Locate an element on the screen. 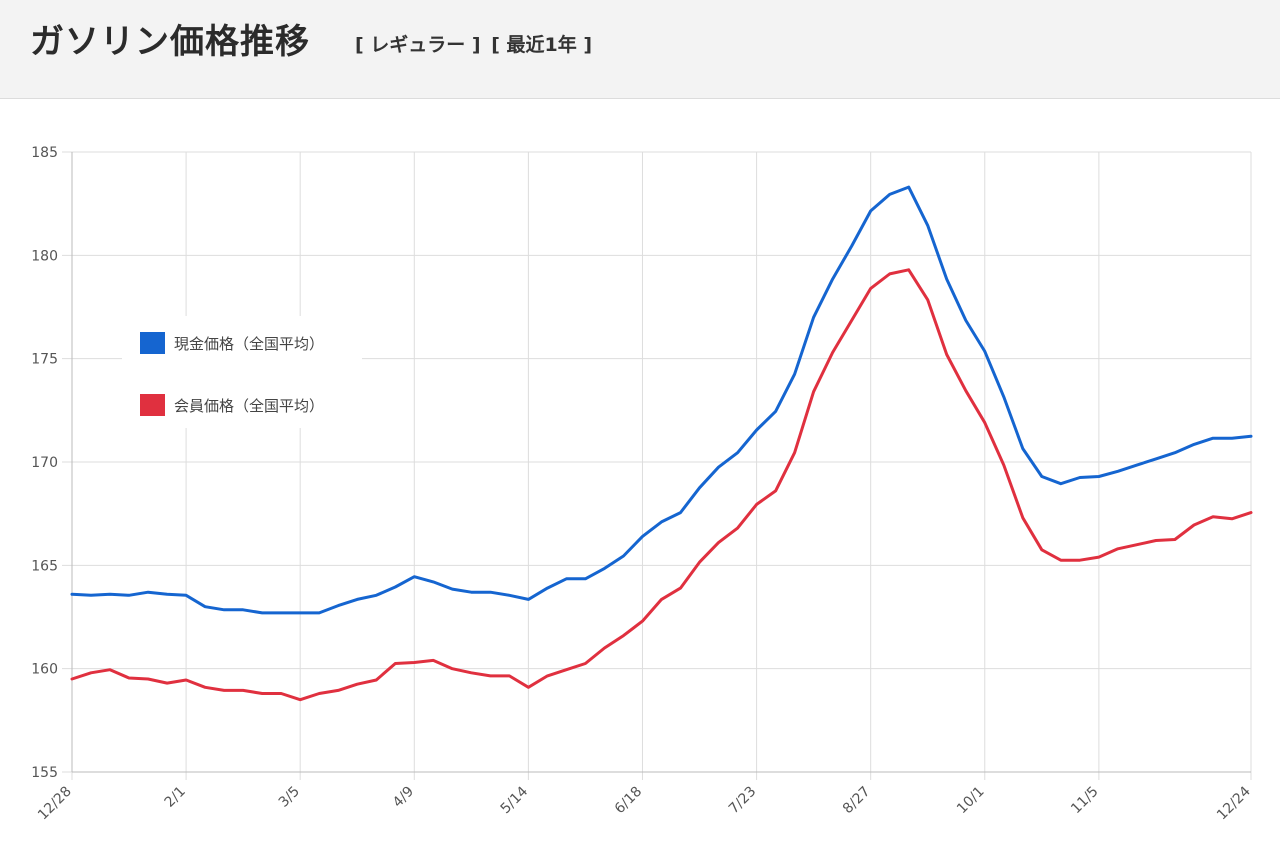  y-tick-label: 160 is located at coordinates (44, 670).